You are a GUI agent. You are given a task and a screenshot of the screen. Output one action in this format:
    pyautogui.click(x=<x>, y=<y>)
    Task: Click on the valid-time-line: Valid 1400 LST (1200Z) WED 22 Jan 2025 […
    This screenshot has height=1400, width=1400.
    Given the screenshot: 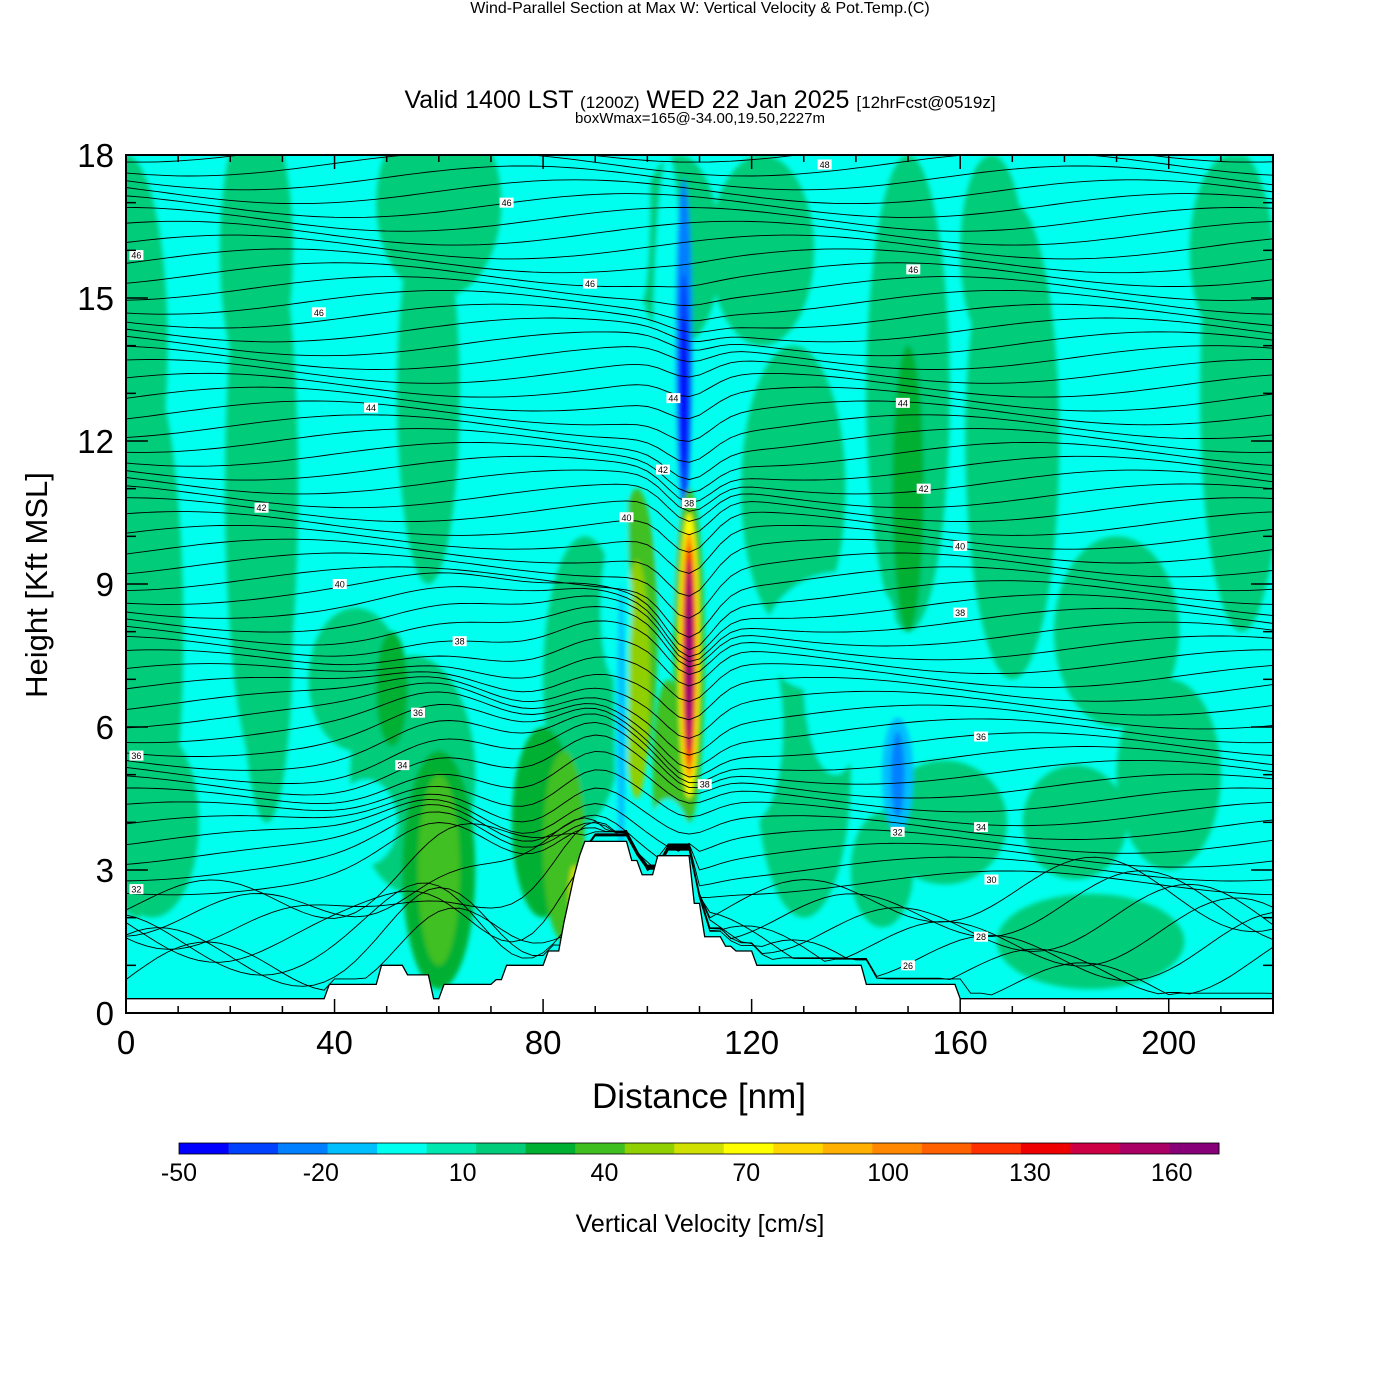 What is the action you would take?
    pyautogui.click(x=700, y=100)
    